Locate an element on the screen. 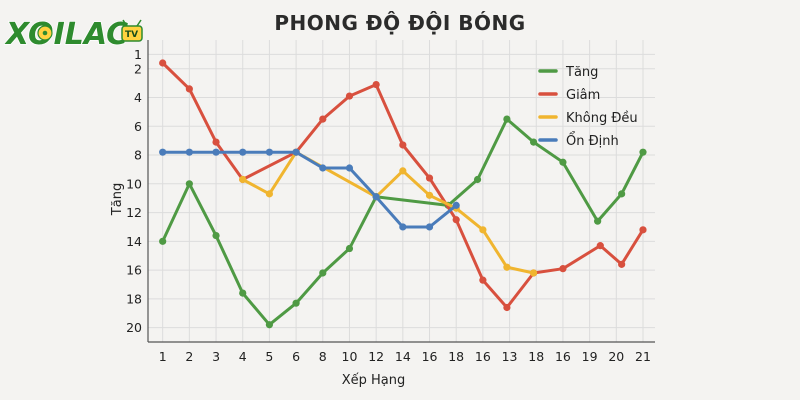  x-tick-label: 14 is located at coordinates (403, 356).